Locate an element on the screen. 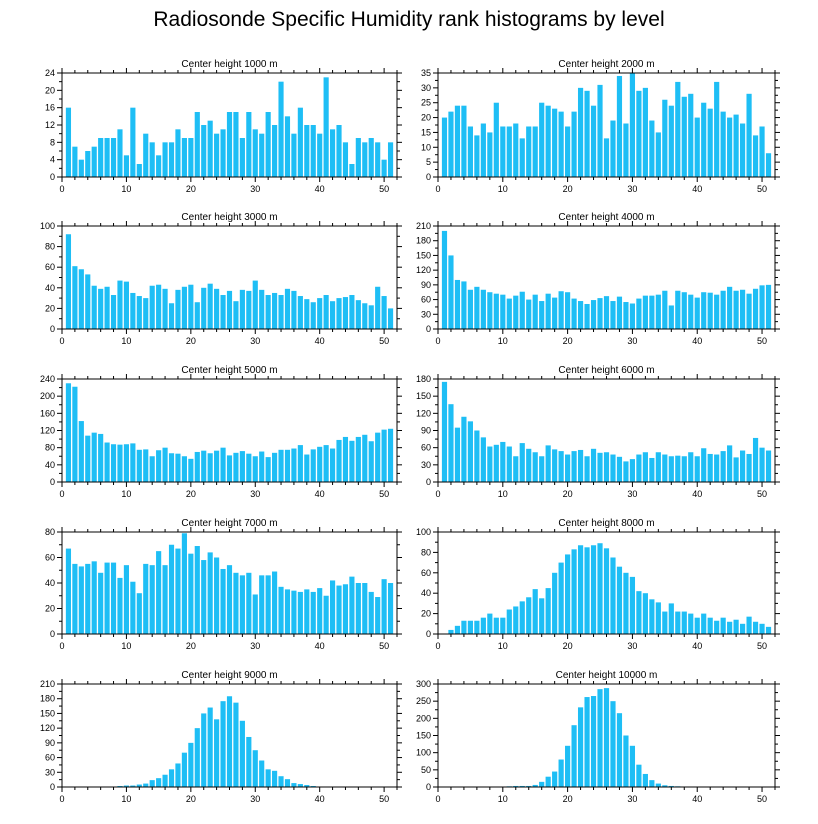  panel-title: Center height 5000 m is located at coordinates (229, 370).